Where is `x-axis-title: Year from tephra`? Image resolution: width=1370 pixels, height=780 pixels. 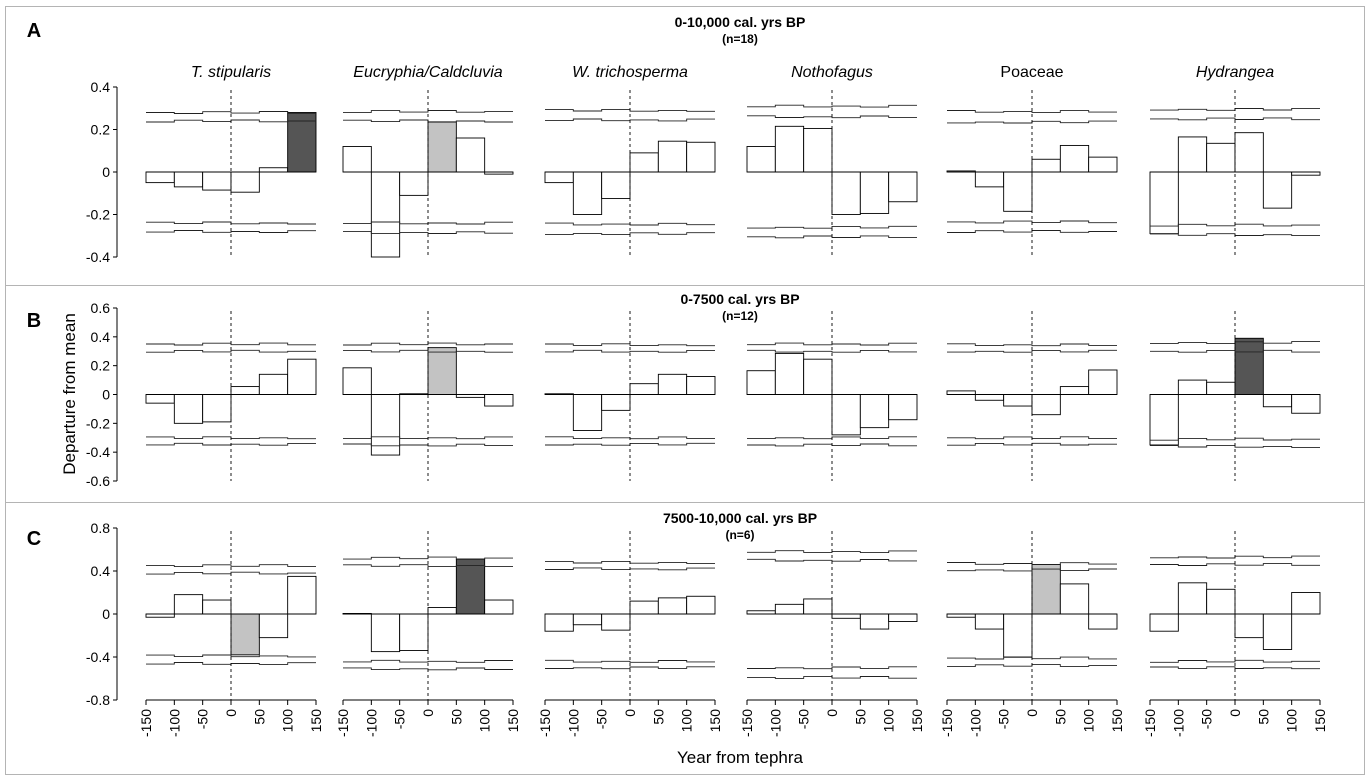
x-axis-title: Year from tephra is located at coordinates (740, 757).